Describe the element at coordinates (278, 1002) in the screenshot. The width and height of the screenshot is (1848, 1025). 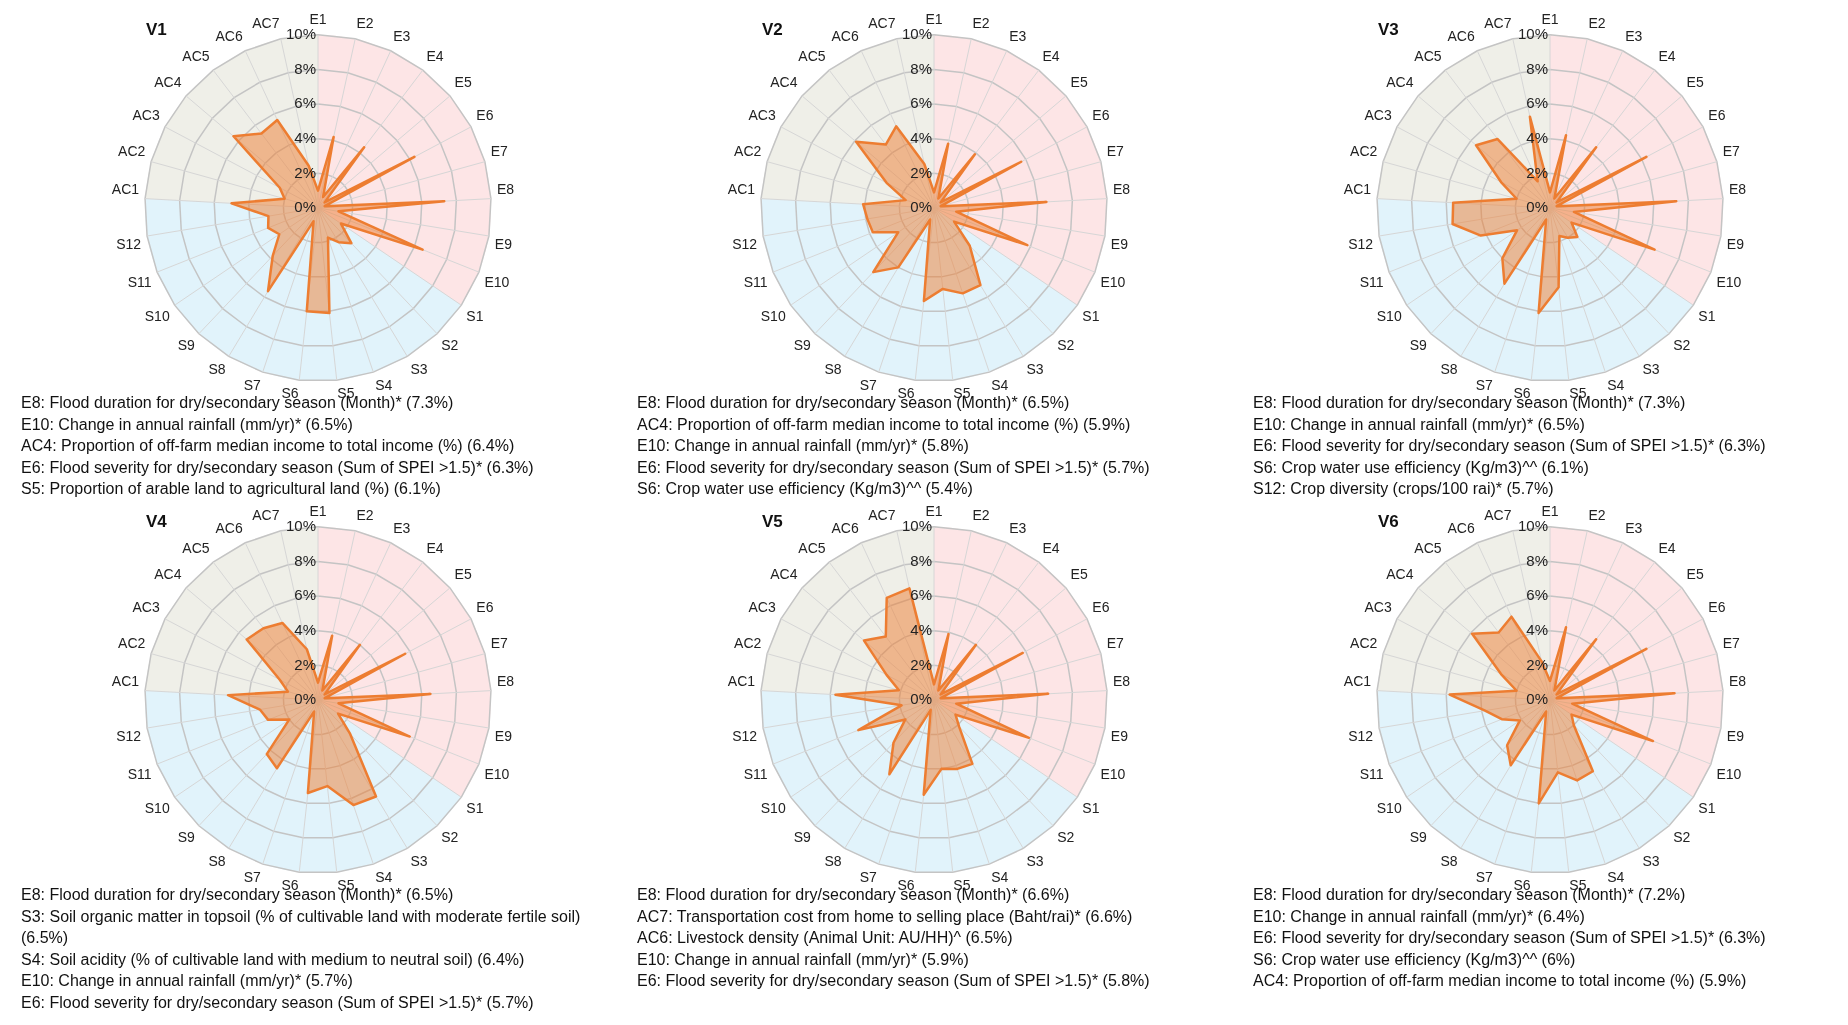
I see `text: E6: Flood severity for dry/secondary season (Sum of SPEI >1.5)* (5.7%)` at that location.